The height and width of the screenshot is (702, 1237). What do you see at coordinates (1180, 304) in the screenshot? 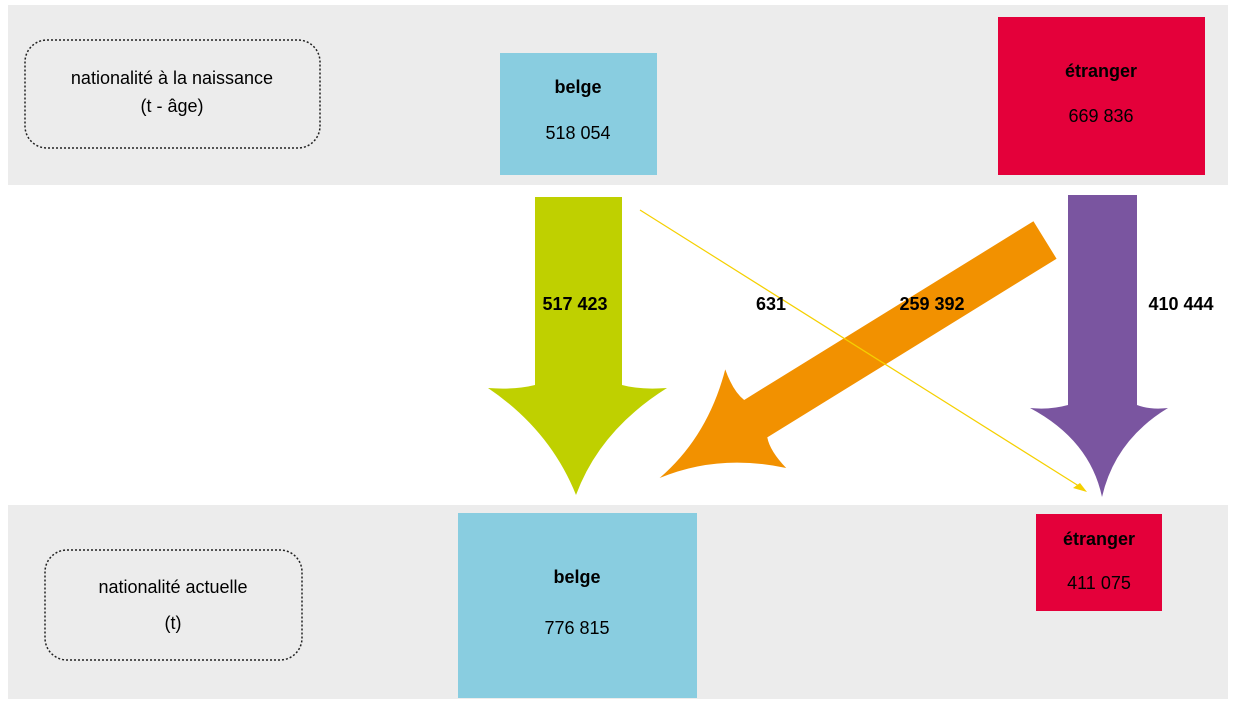
I see `flow-label: 410 444` at bounding box center [1180, 304].